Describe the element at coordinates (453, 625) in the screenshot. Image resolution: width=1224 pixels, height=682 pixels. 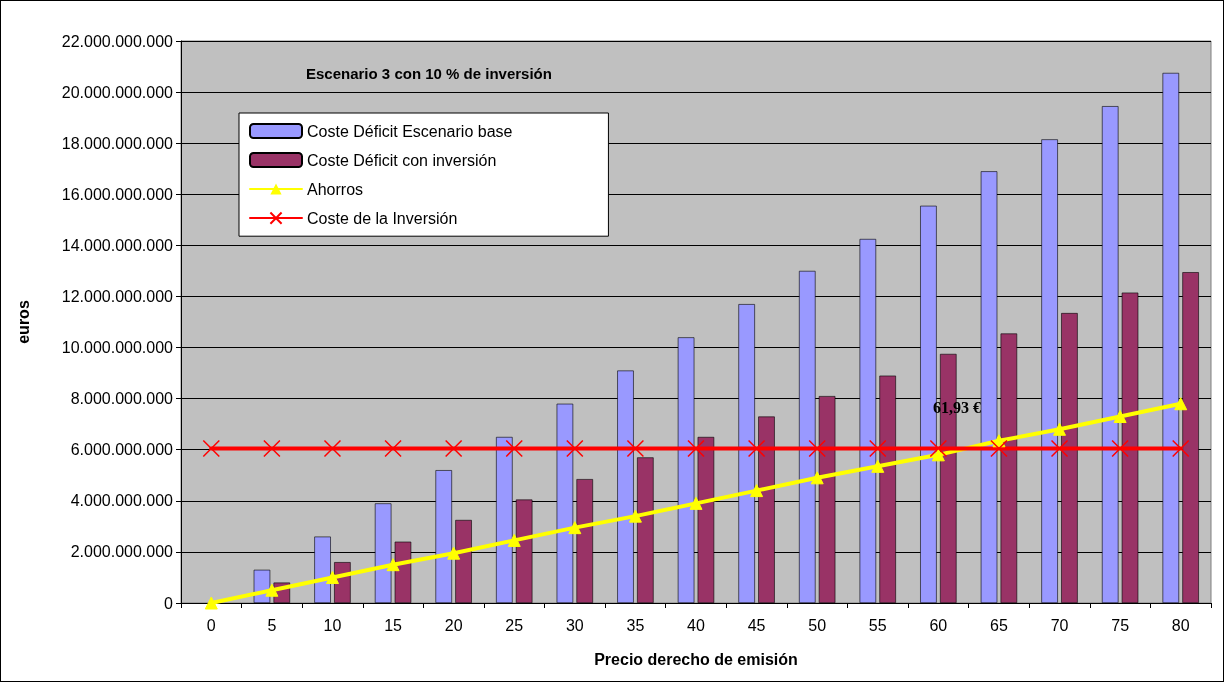
I see `x-tick-label: 20` at that location.